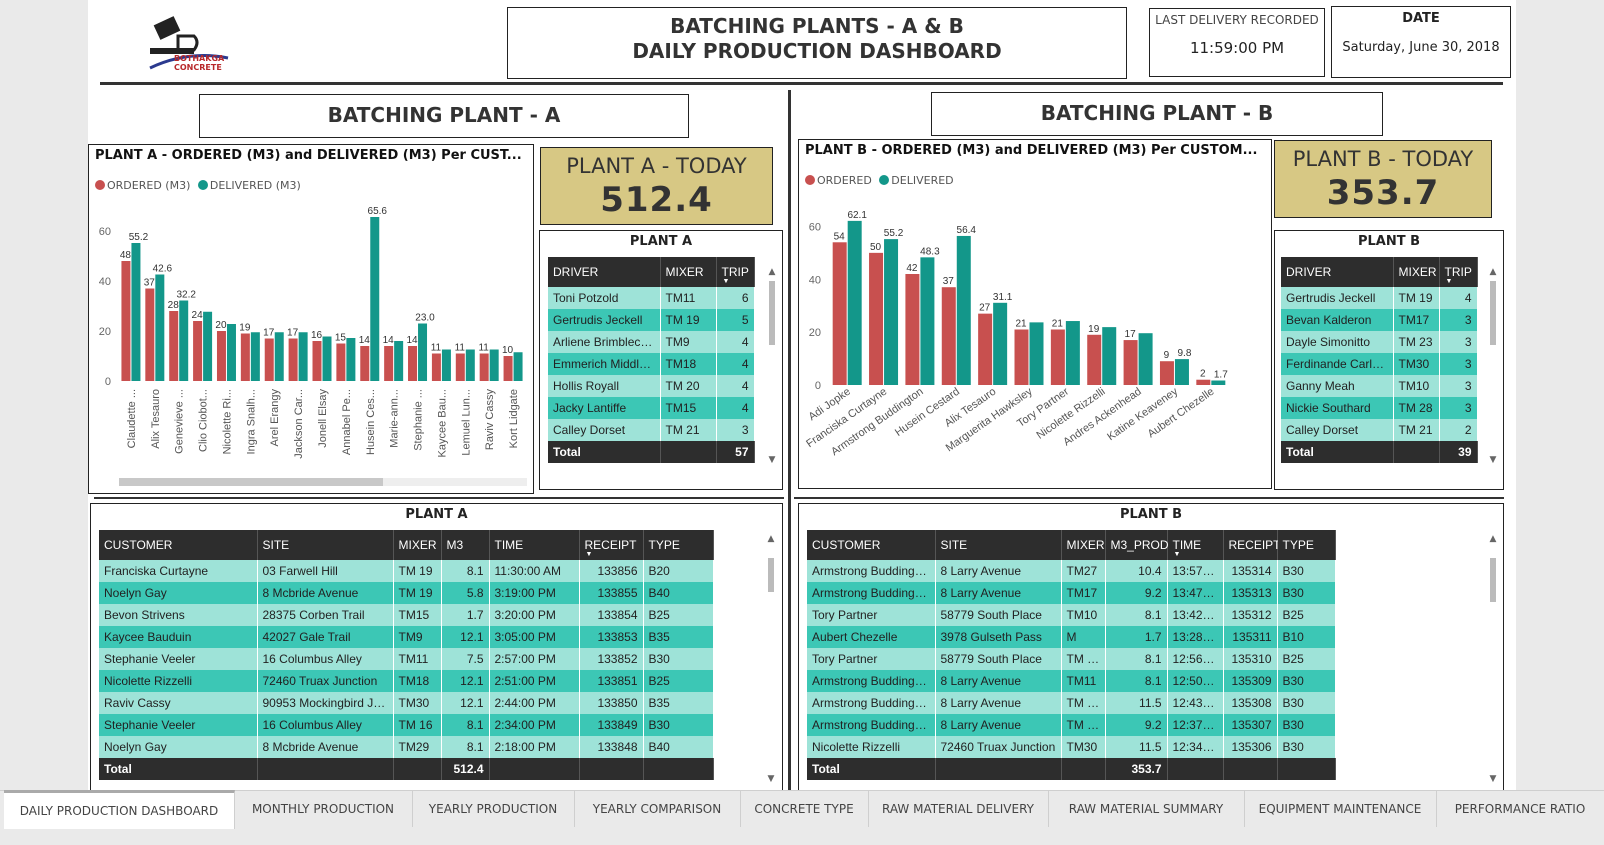 The height and width of the screenshot is (845, 1604). Describe the element at coordinates (651, 320) in the screenshot. I see `table-row: Gertrudis Jeckell TM 19 5` at that location.